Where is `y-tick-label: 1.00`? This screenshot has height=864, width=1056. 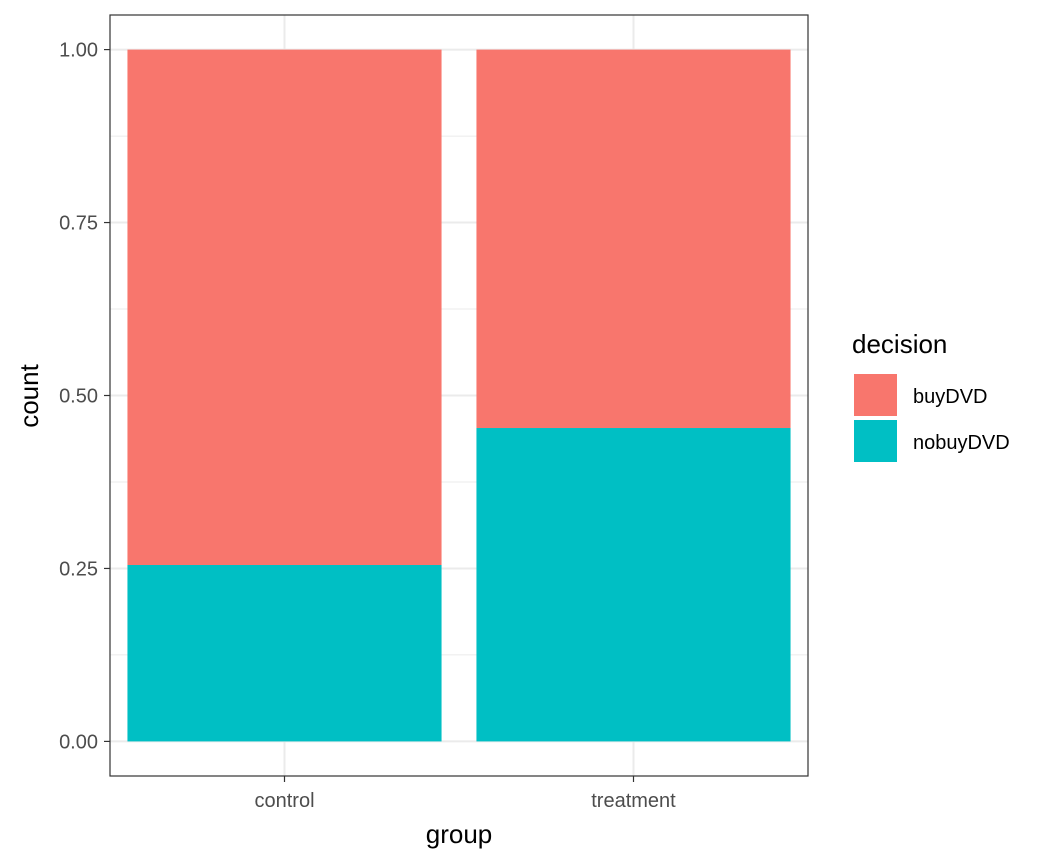 y-tick-label: 1.00 is located at coordinates (78, 51).